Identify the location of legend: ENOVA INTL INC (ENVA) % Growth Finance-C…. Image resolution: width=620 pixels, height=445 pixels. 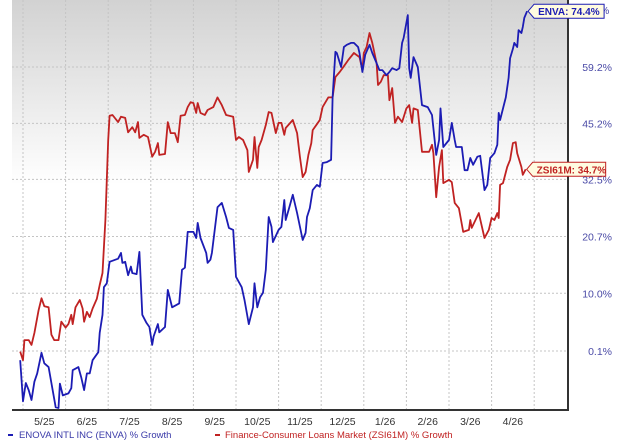
(230, 435).